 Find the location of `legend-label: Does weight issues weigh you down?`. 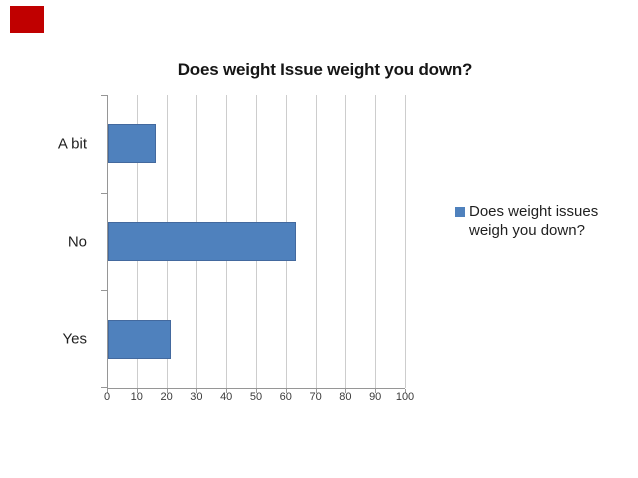

legend-label: Does weight issues weigh you down? is located at coordinates (534, 221).